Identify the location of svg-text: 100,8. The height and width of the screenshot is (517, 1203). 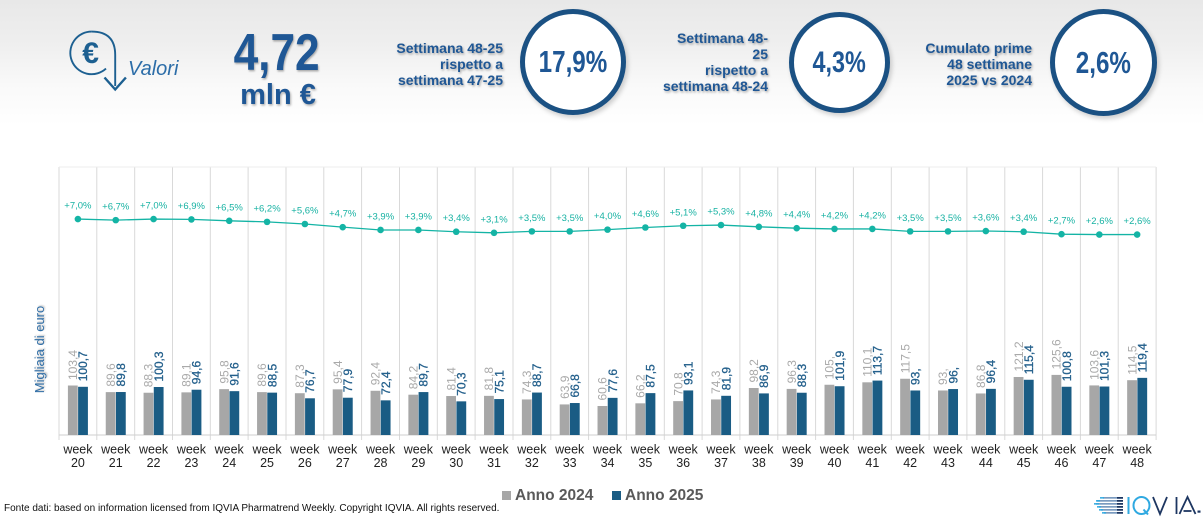
(1067, 366).